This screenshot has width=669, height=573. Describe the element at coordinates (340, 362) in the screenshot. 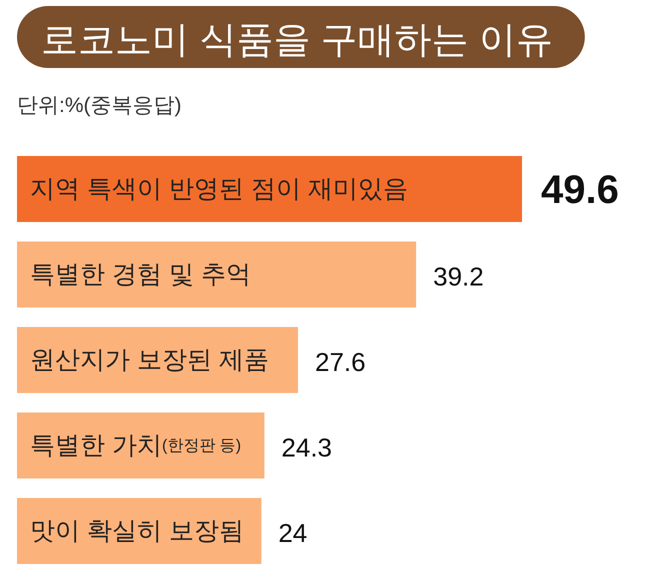

I see `data-label: 27.6` at that location.